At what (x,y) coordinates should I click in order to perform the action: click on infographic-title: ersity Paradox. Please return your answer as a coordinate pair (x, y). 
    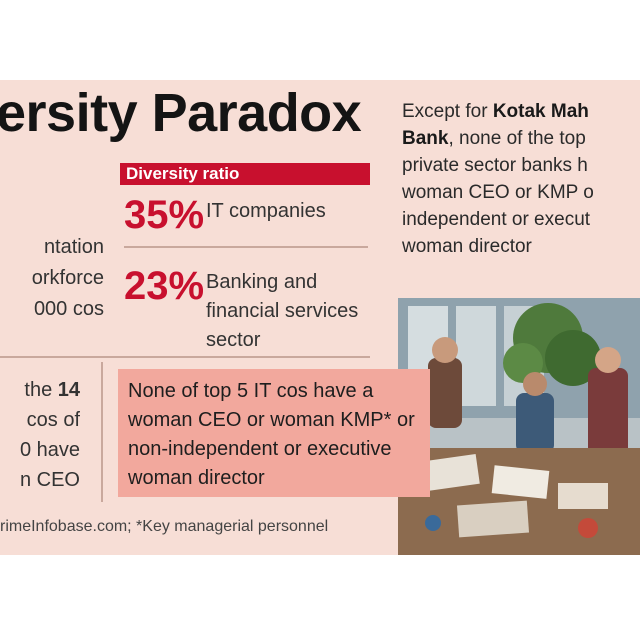
    Looking at the image, I should click on (181, 113).